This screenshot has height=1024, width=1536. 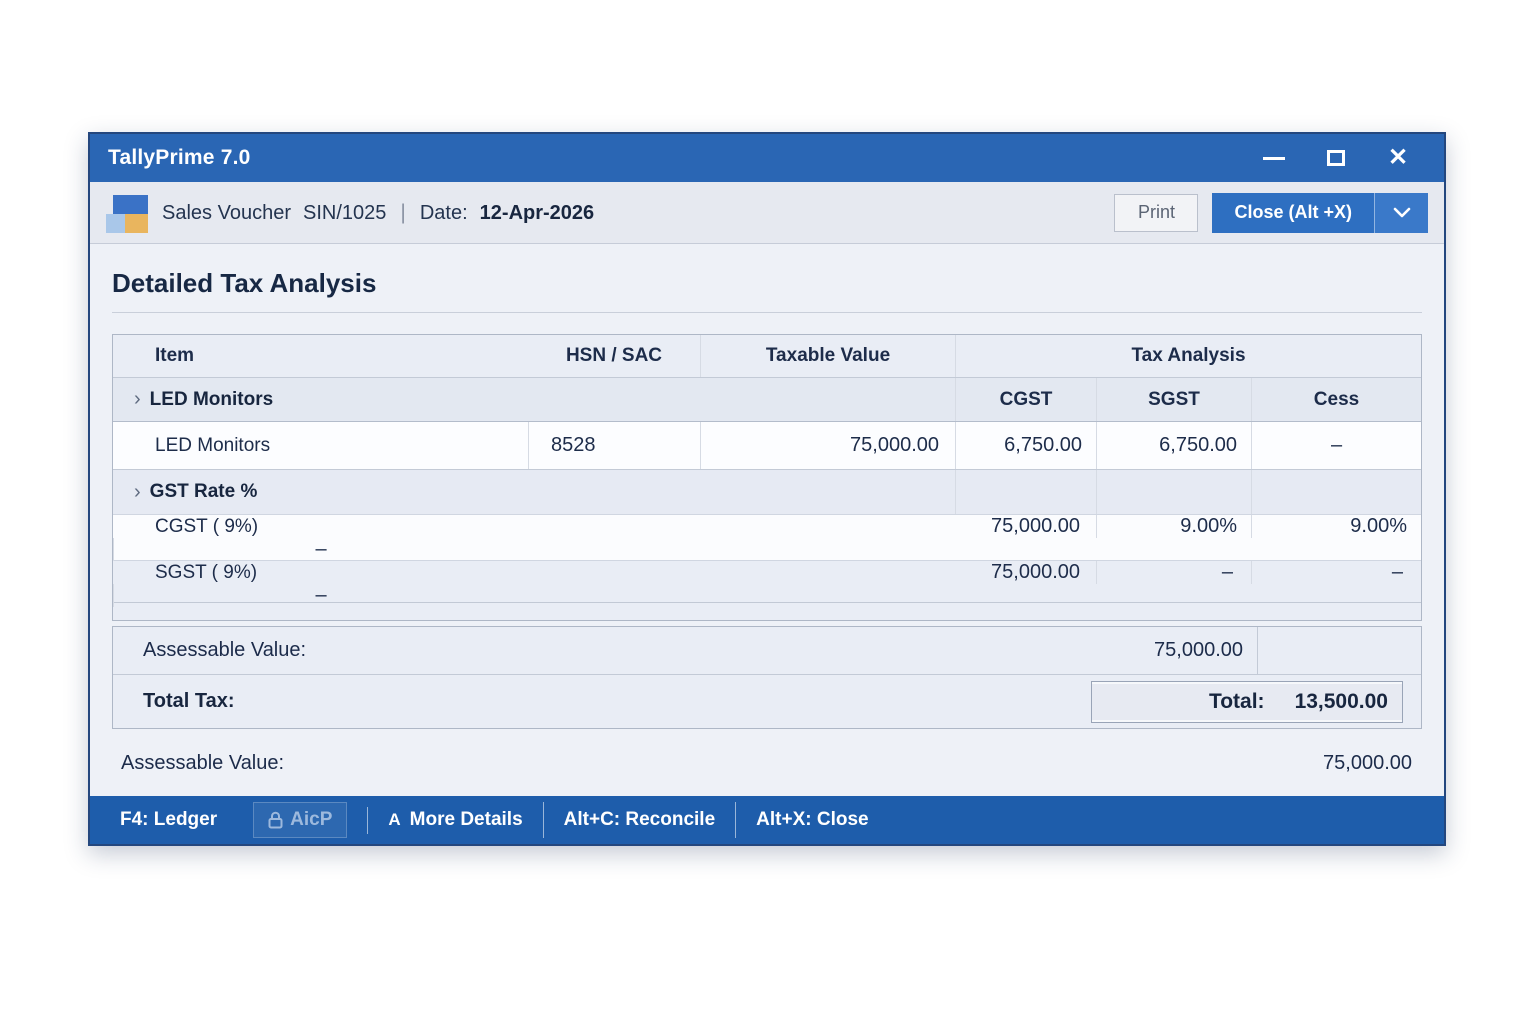 I want to click on col-header-cgst: CGST, so click(x=1025, y=399).